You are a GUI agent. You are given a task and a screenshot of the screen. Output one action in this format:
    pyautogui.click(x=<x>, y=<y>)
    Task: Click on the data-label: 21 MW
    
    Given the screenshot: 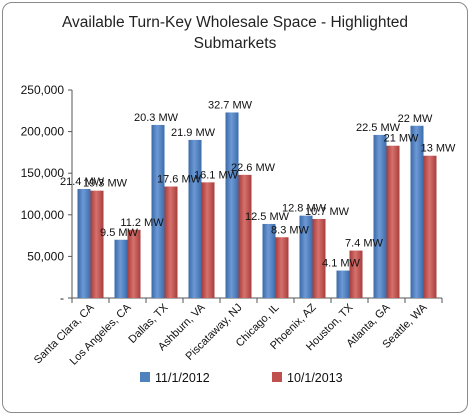 What is the action you would take?
    pyautogui.click(x=401, y=139)
    